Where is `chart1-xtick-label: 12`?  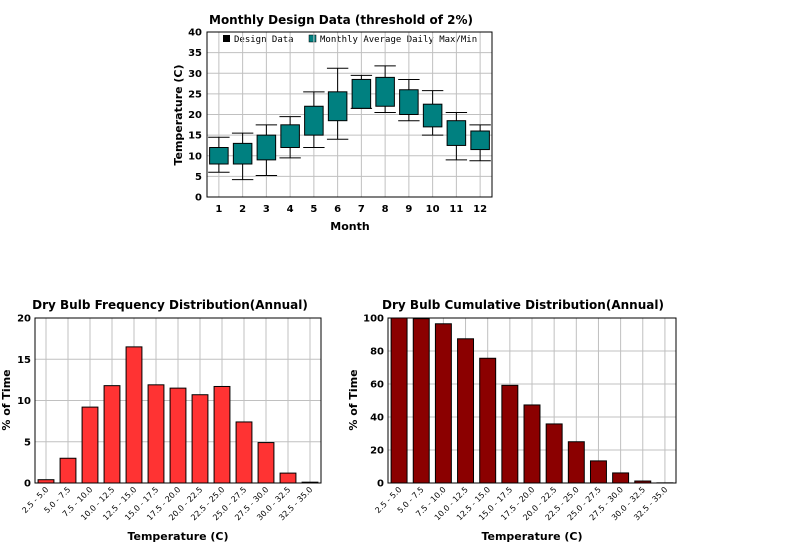
chart1-xtick-label: 12 is located at coordinates (480, 209).